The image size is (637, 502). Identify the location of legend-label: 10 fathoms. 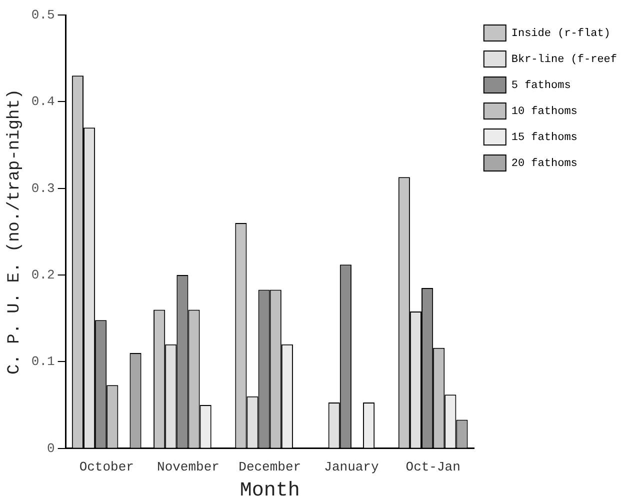
(544, 112).